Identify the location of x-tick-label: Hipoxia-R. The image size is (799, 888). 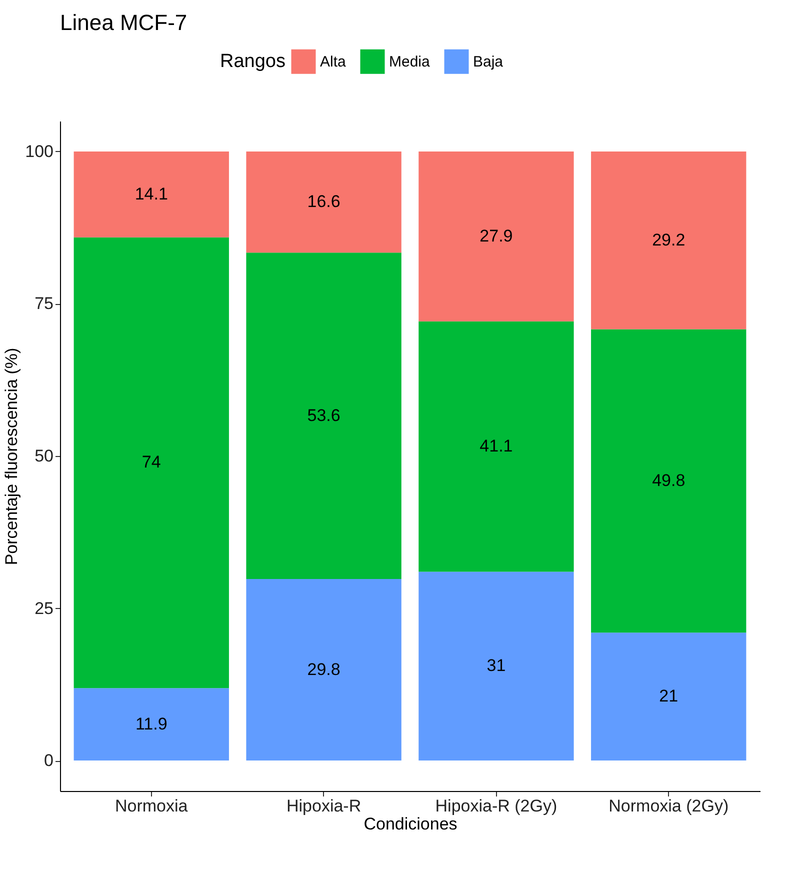
(324, 806).